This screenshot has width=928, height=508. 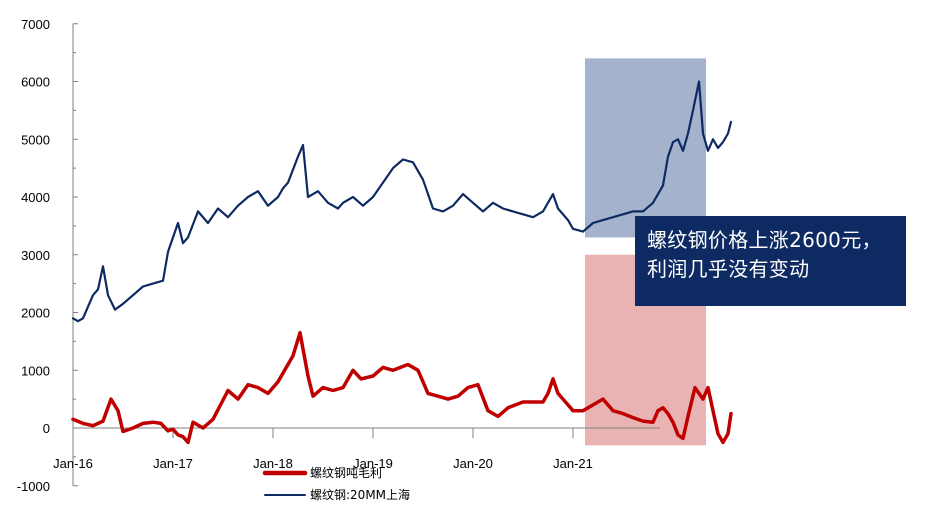 What do you see at coordinates (273, 463) in the screenshot?
I see `x-tick-label: Jan-18` at bounding box center [273, 463].